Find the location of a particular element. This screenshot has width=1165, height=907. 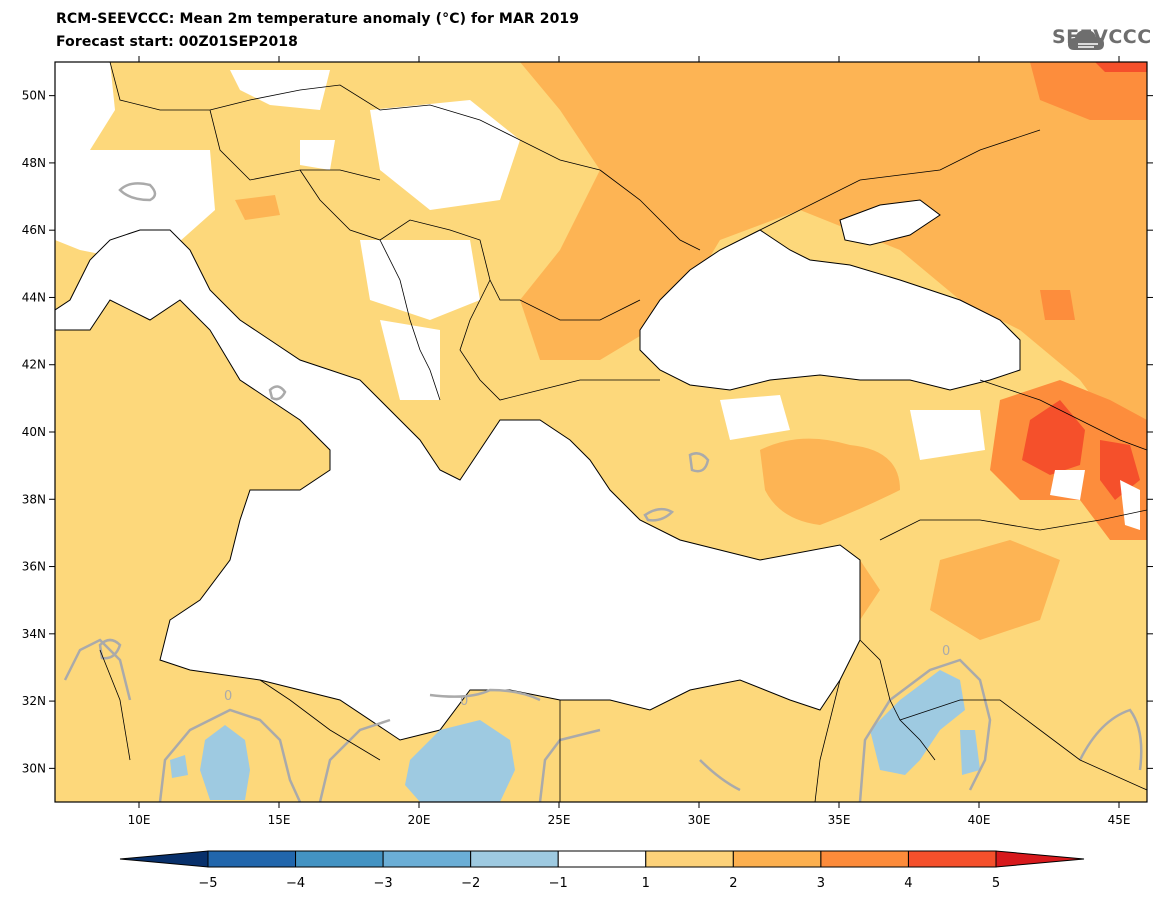

colorbar-left-arrow is located at coordinates (164, 859).